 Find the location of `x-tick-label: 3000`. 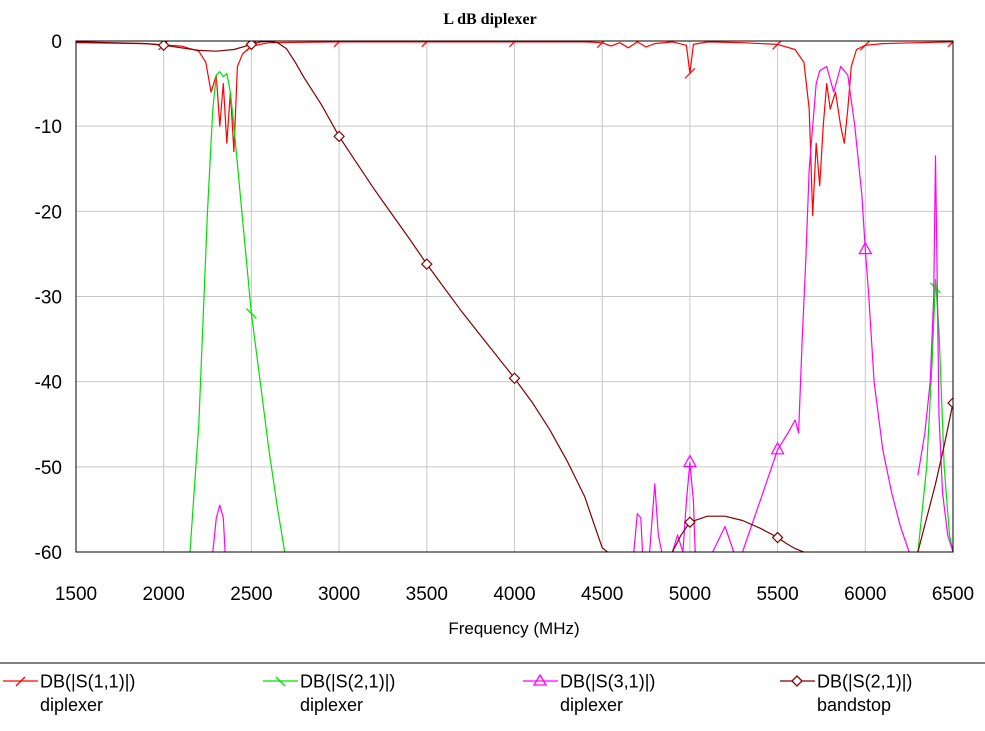

x-tick-label: 3000 is located at coordinates (339, 594).